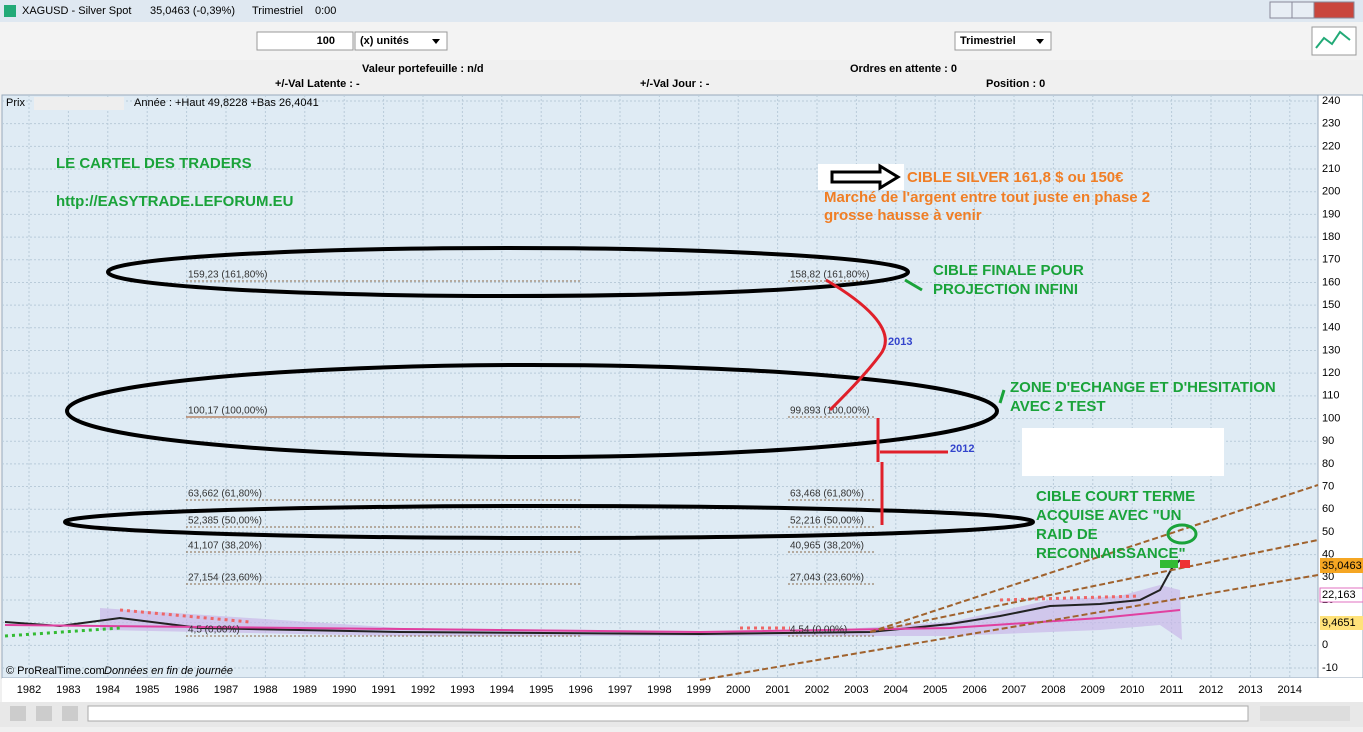 Image resolution: width=1363 pixels, height=732 pixels. I want to click on fib-label: 159,23 (161,80%), so click(228, 275).